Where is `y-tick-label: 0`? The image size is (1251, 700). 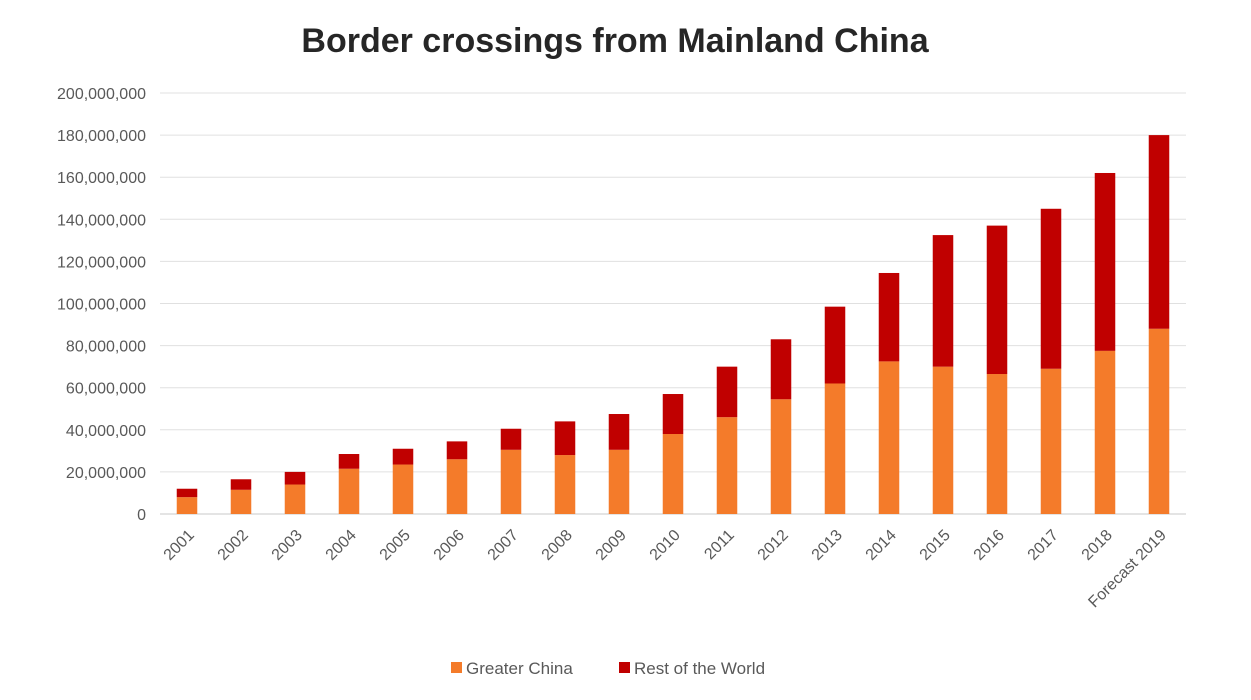
y-tick-label: 0 is located at coordinates (141, 515).